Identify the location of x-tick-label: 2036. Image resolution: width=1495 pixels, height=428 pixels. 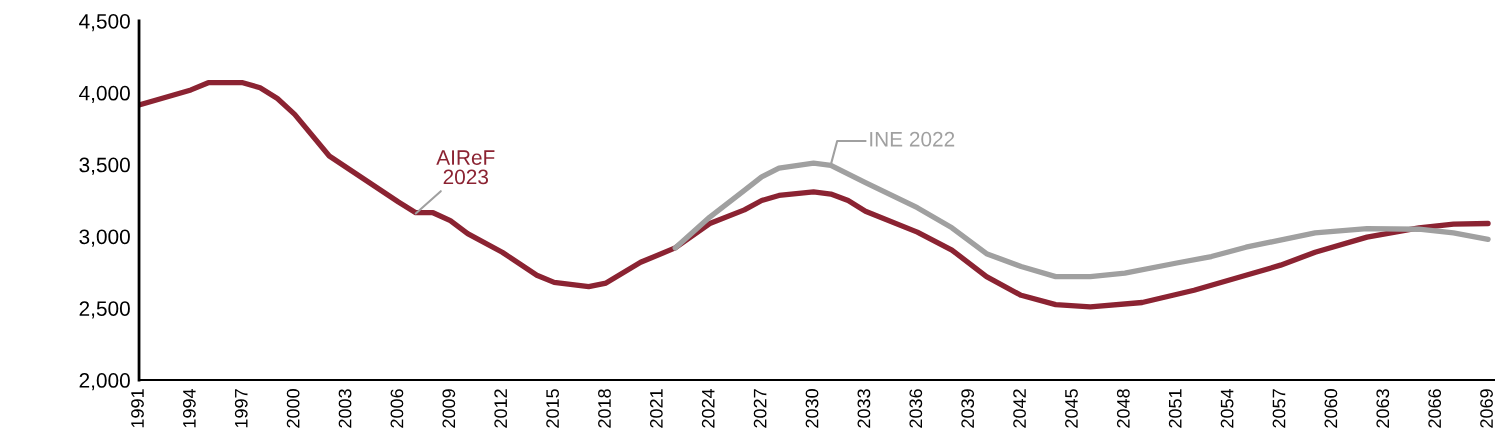
(916, 408).